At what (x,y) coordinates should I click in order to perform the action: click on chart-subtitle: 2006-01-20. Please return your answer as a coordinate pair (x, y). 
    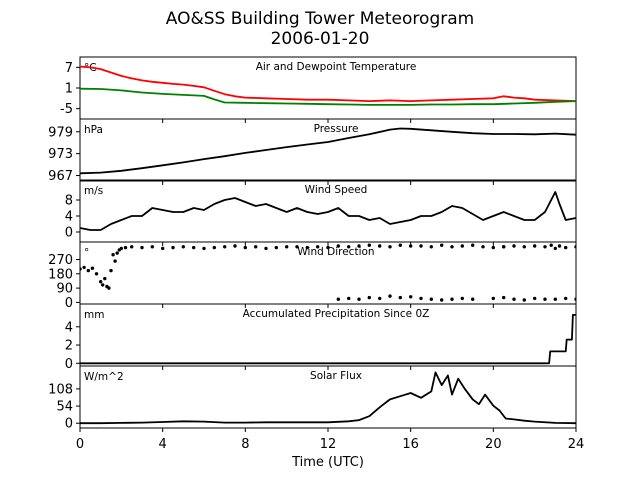
    Looking at the image, I should click on (320, 39).